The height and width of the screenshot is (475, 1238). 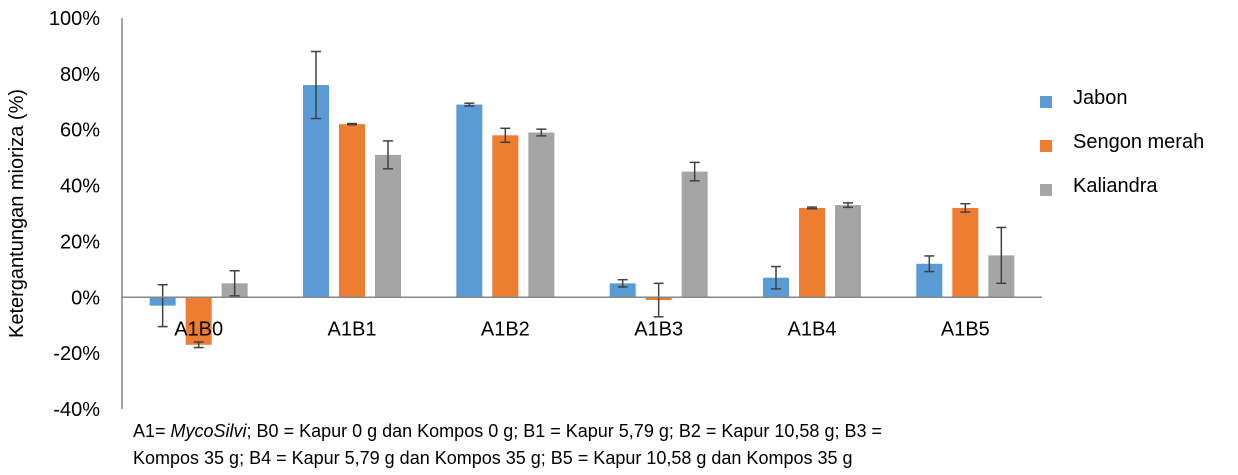 I want to click on y-tick-label: 100%, so click(x=74, y=19).